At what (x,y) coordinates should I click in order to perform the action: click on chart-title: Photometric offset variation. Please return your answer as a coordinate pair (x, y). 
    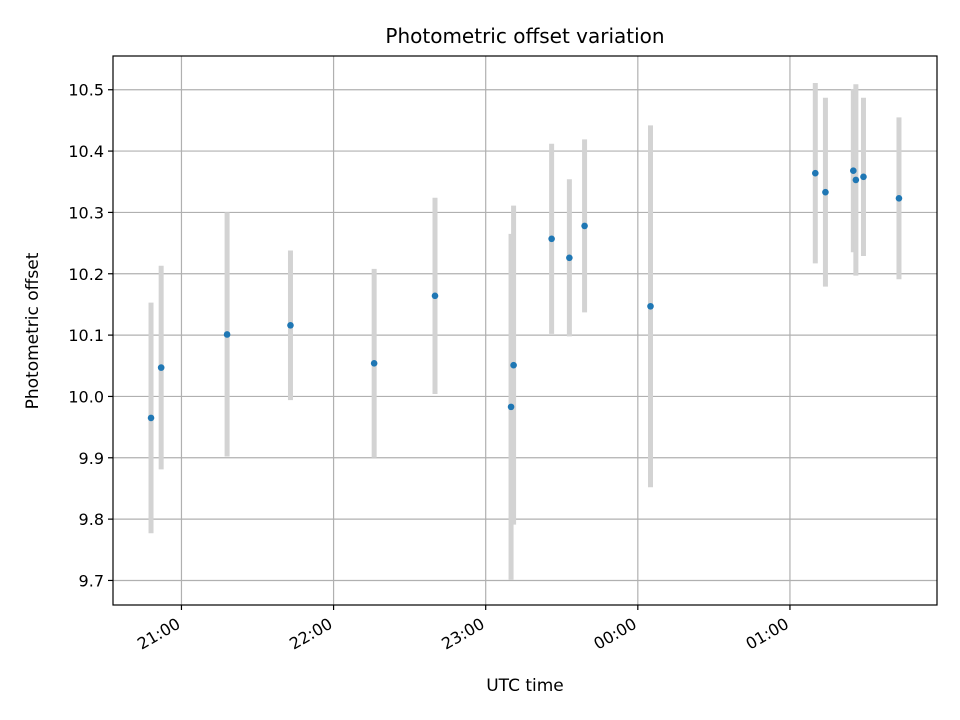
    Looking at the image, I should click on (524, 36).